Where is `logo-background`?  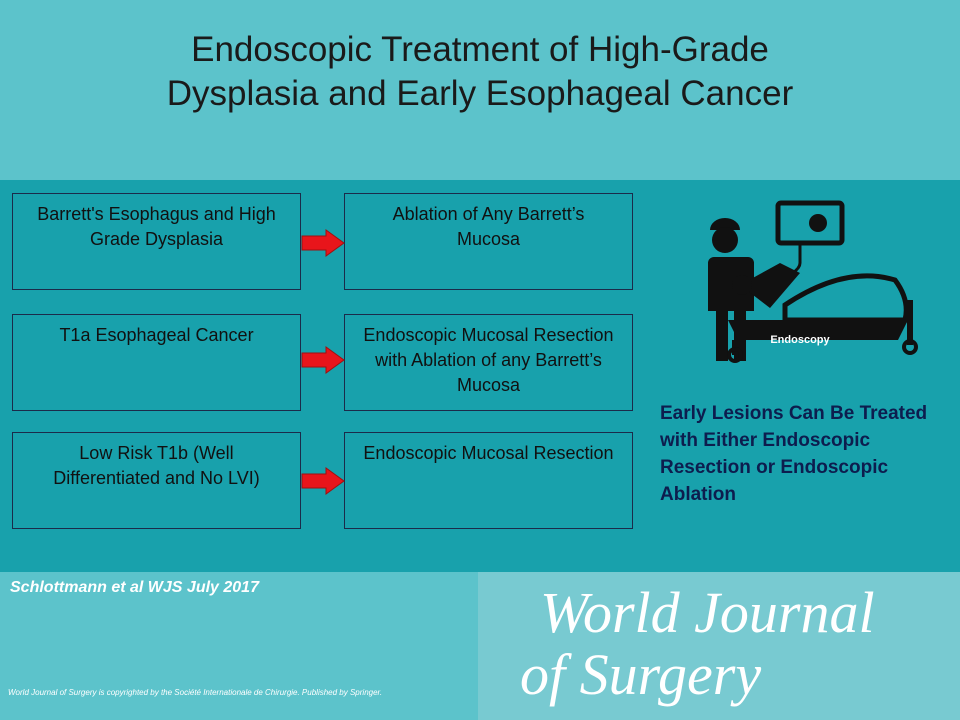
logo-background is located at coordinates (719, 646).